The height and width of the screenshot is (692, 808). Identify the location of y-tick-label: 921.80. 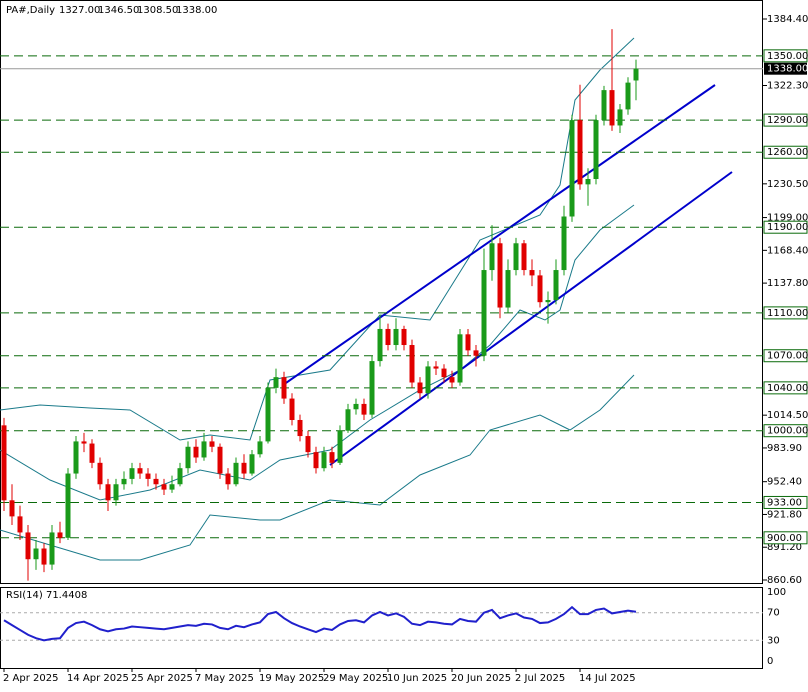
(784, 514).